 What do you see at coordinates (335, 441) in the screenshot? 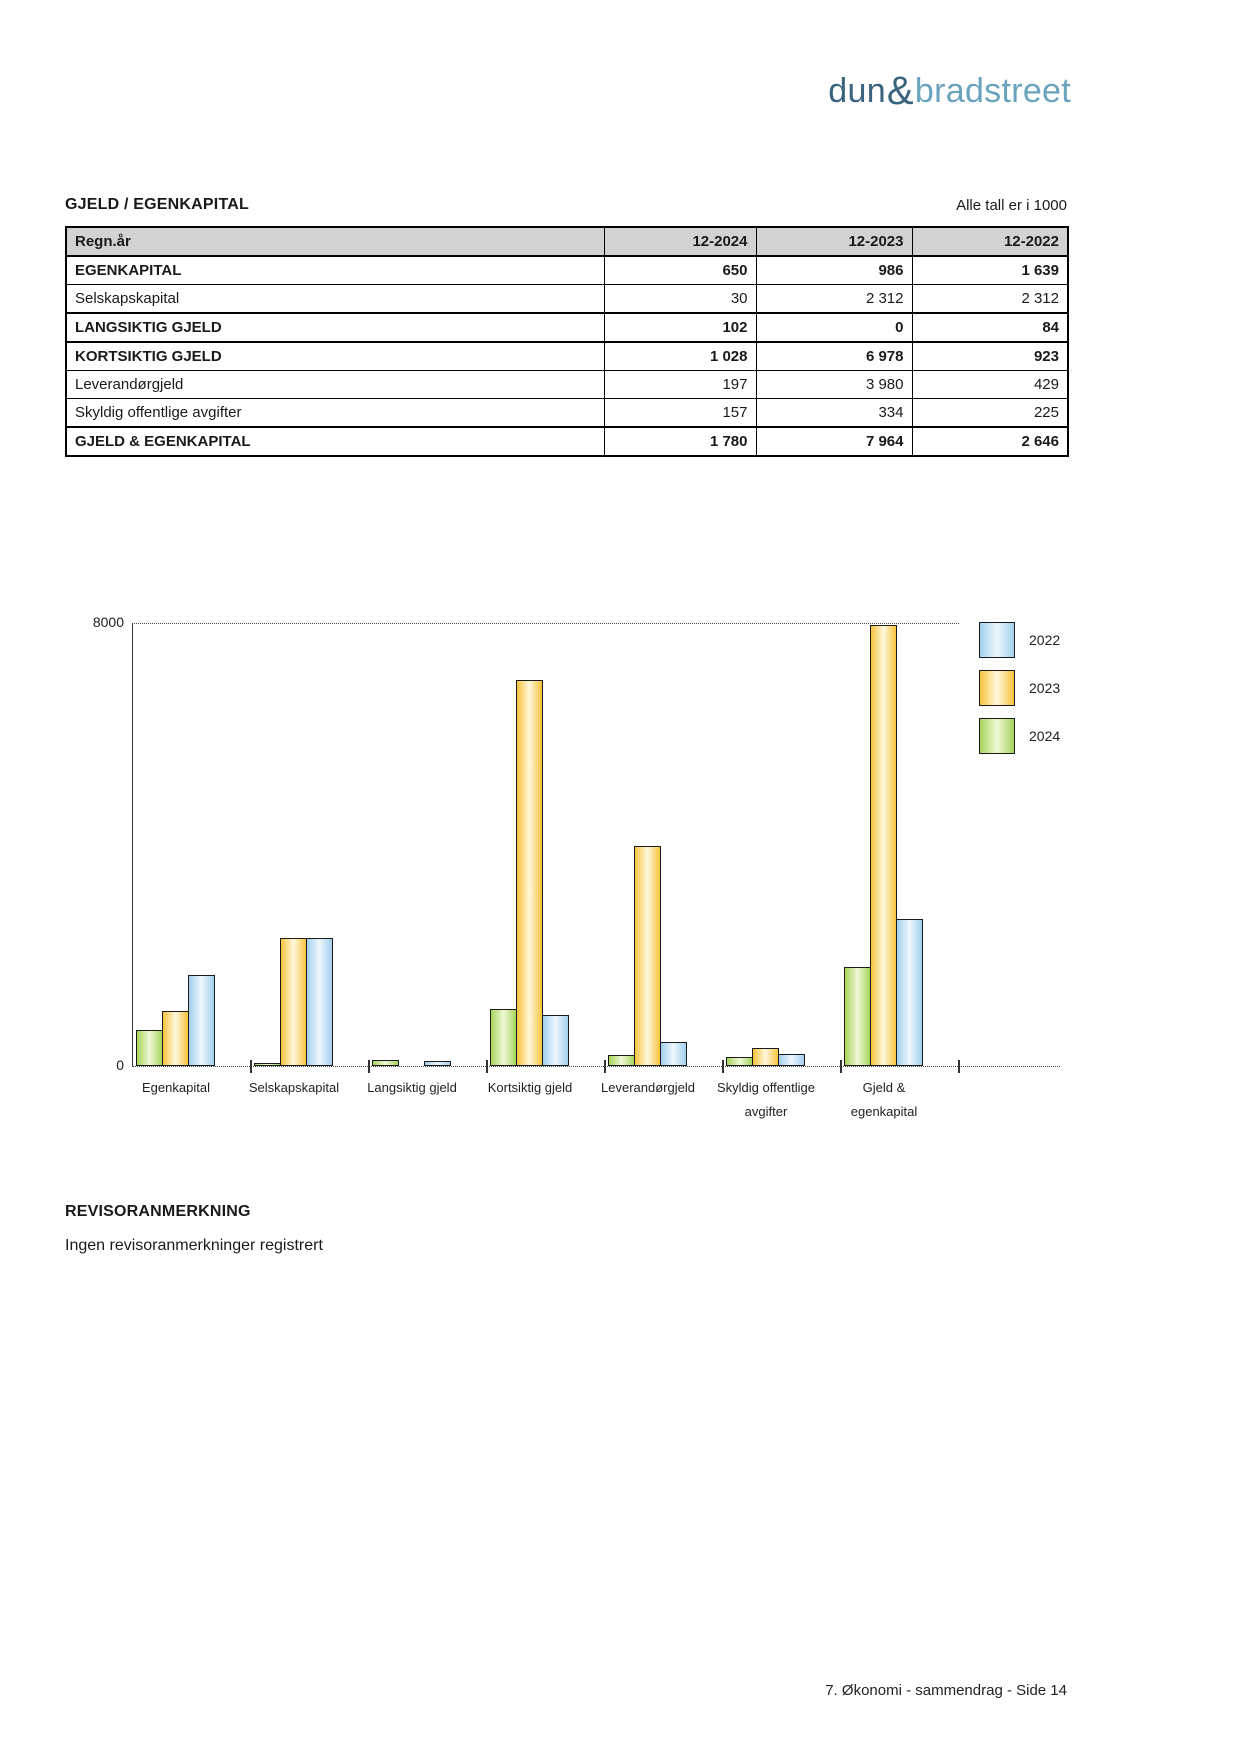
I see `row-label: GJELD & EGENKAPITAL` at bounding box center [335, 441].